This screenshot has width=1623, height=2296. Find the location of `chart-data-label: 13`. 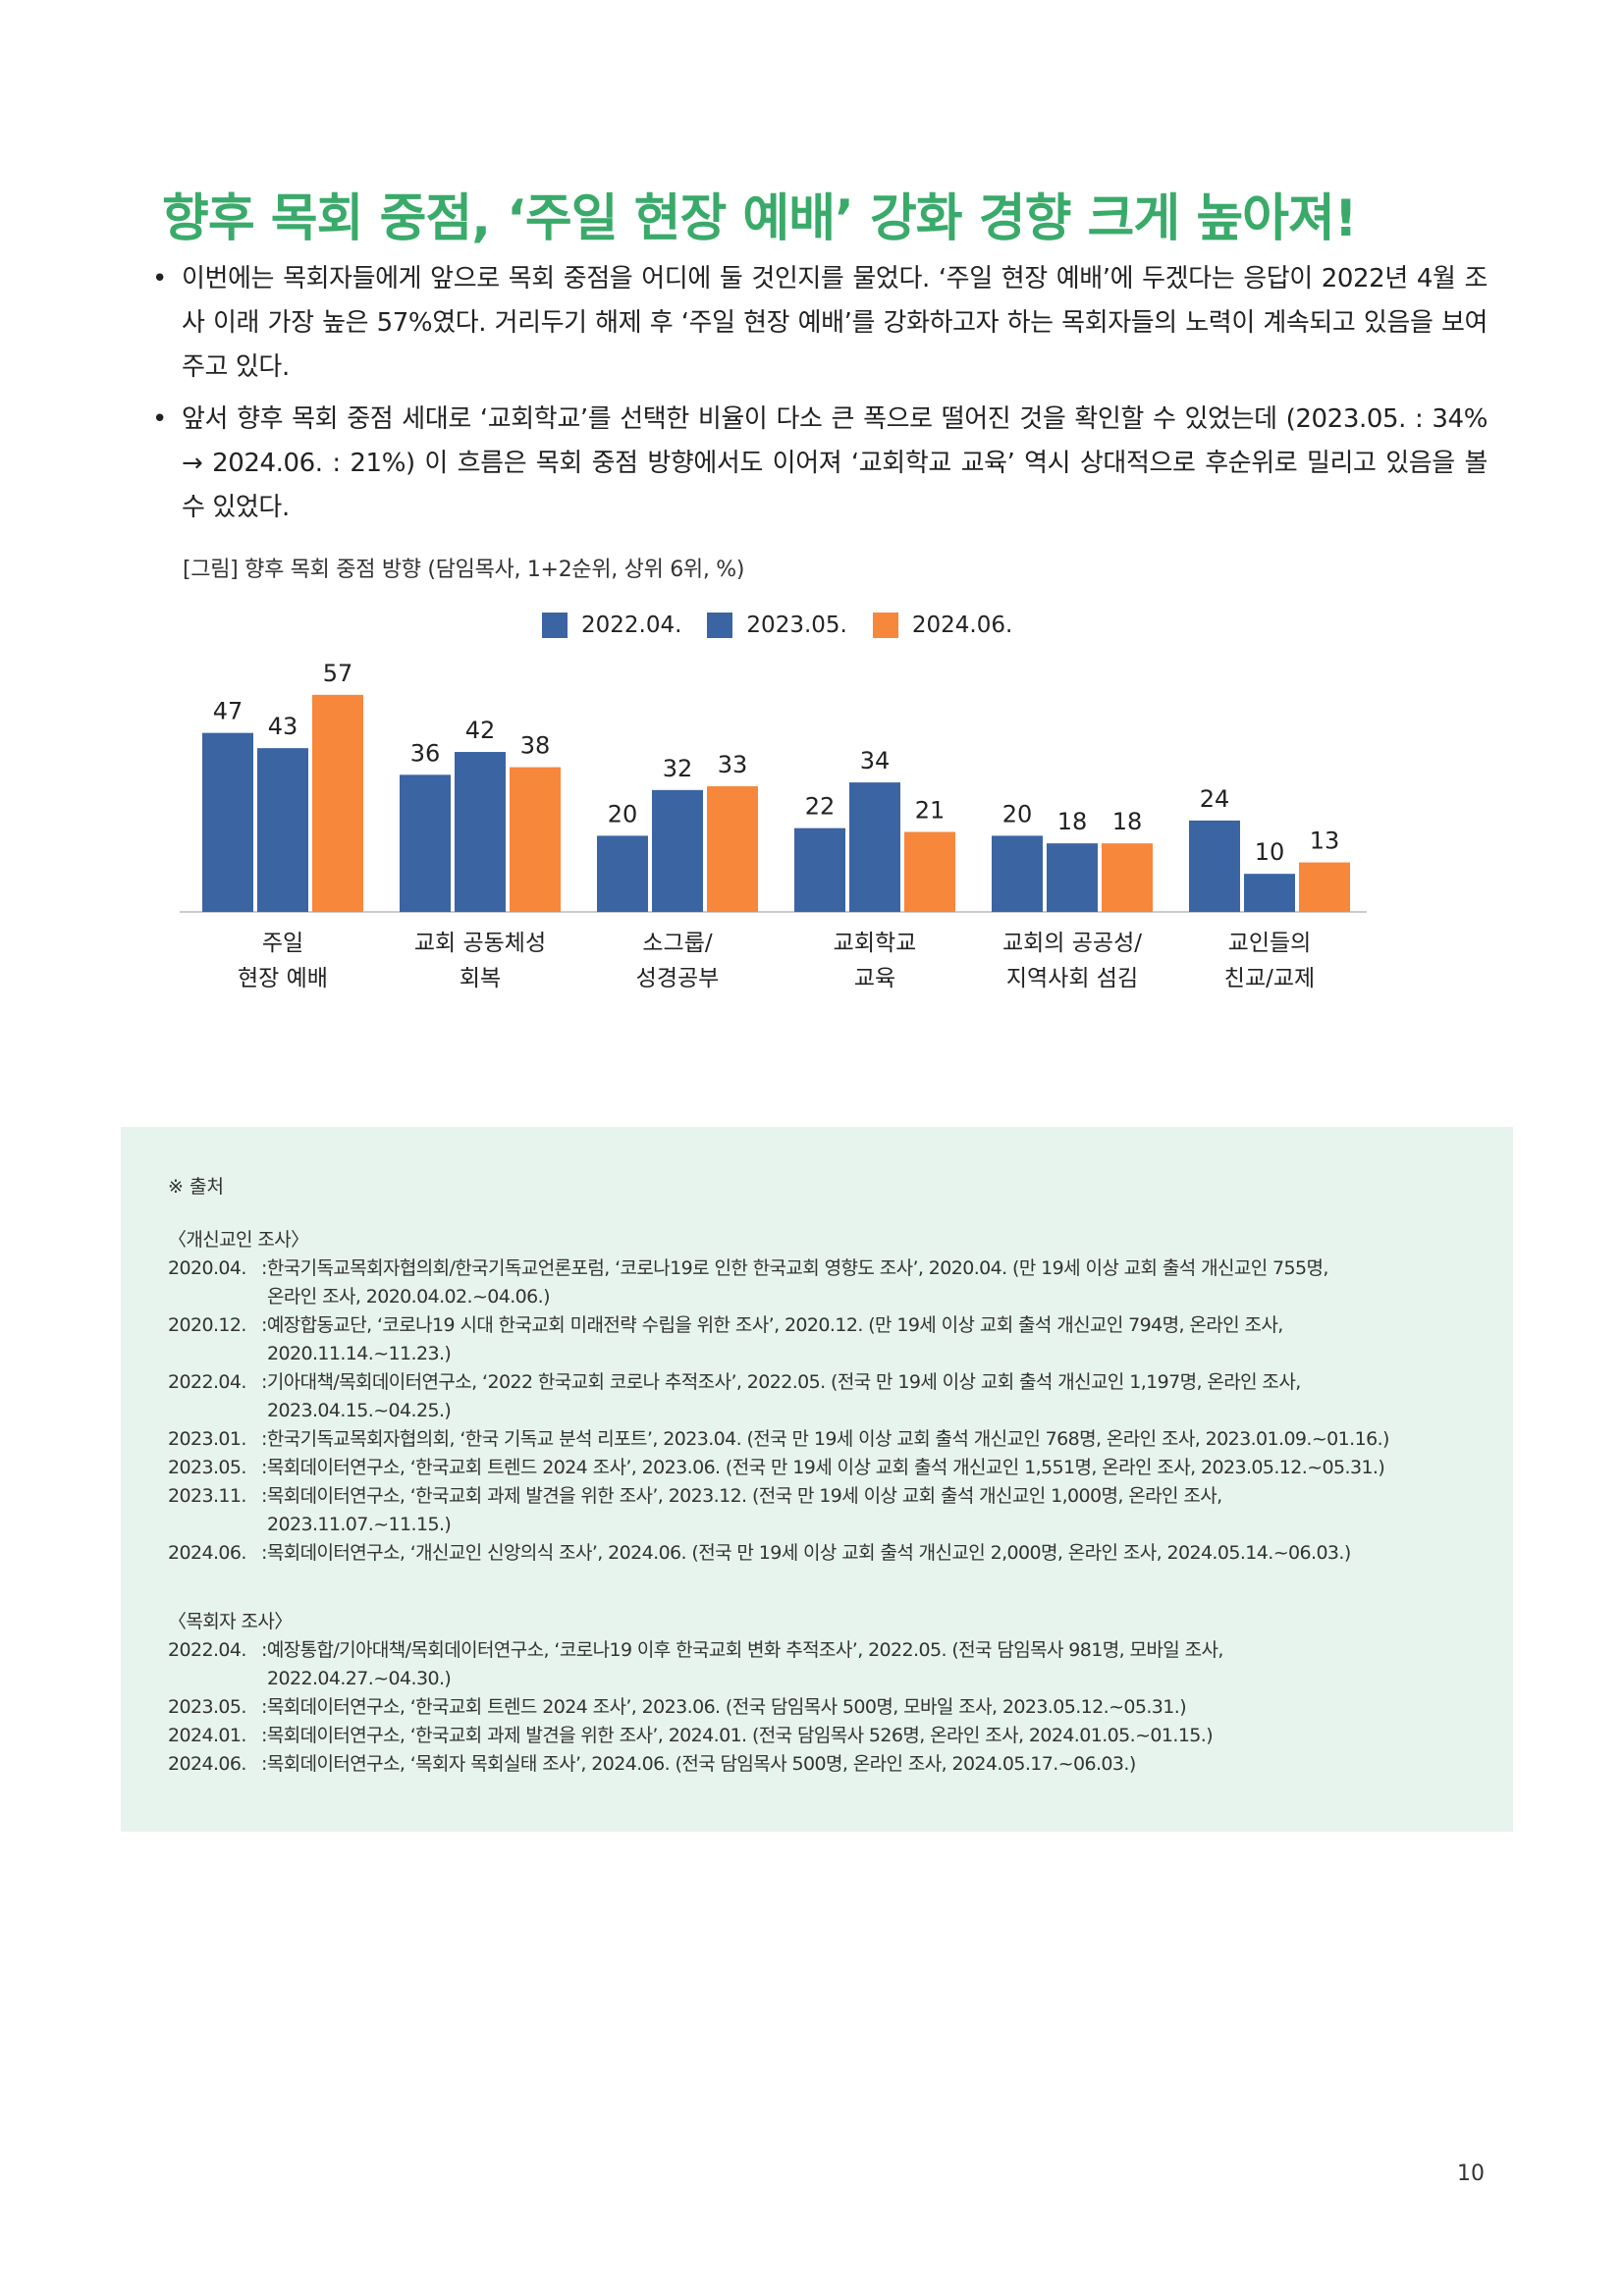

chart-data-label: 13 is located at coordinates (1325, 842).